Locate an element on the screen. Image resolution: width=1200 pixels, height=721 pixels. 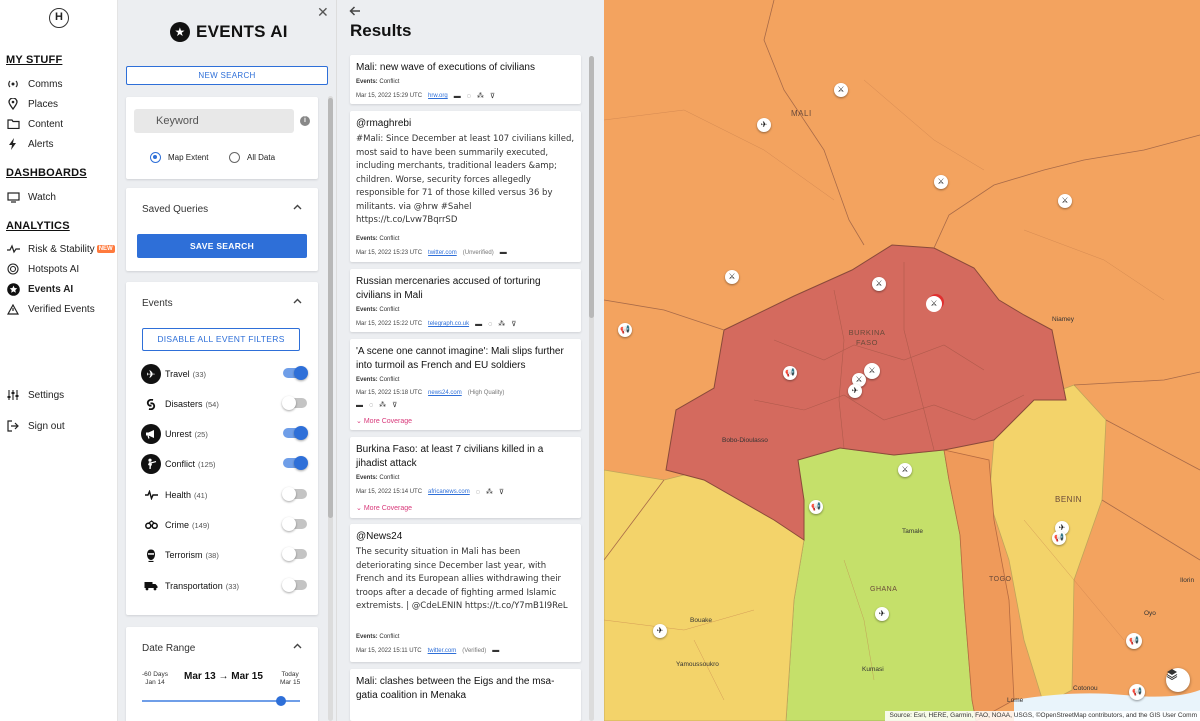
nav-item-hotspots: Hotspots AI is located at coordinates (42, 269).